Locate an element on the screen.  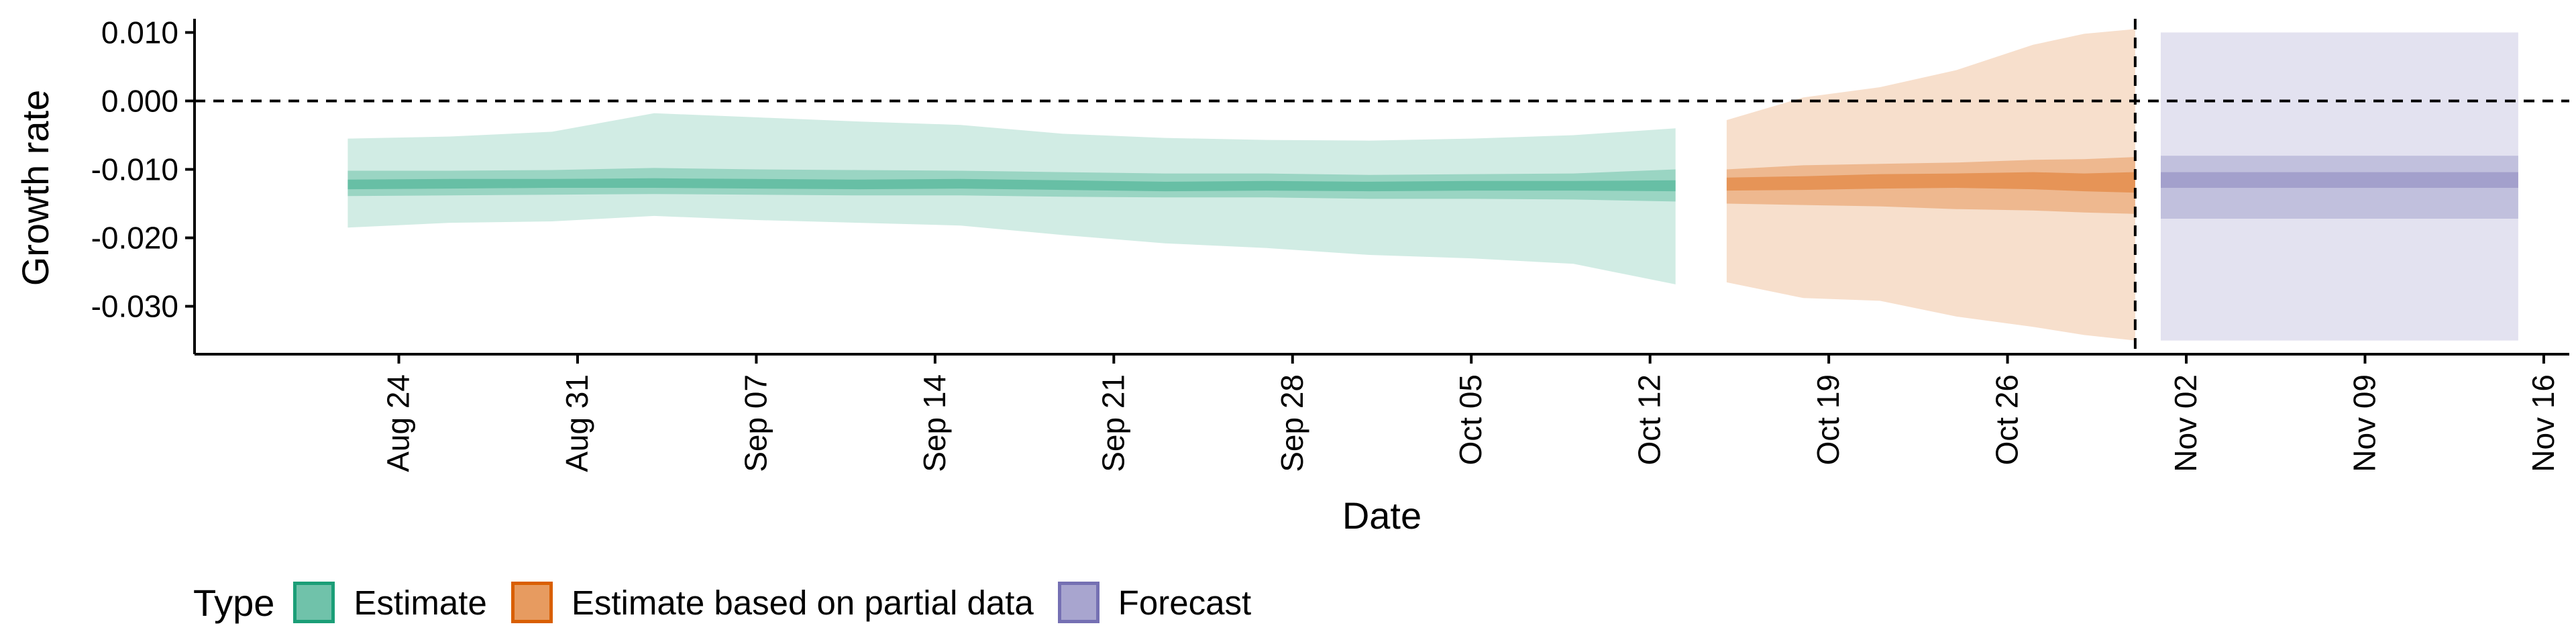
x-tick-label: Sep 21 is located at coordinates (1112, 423).